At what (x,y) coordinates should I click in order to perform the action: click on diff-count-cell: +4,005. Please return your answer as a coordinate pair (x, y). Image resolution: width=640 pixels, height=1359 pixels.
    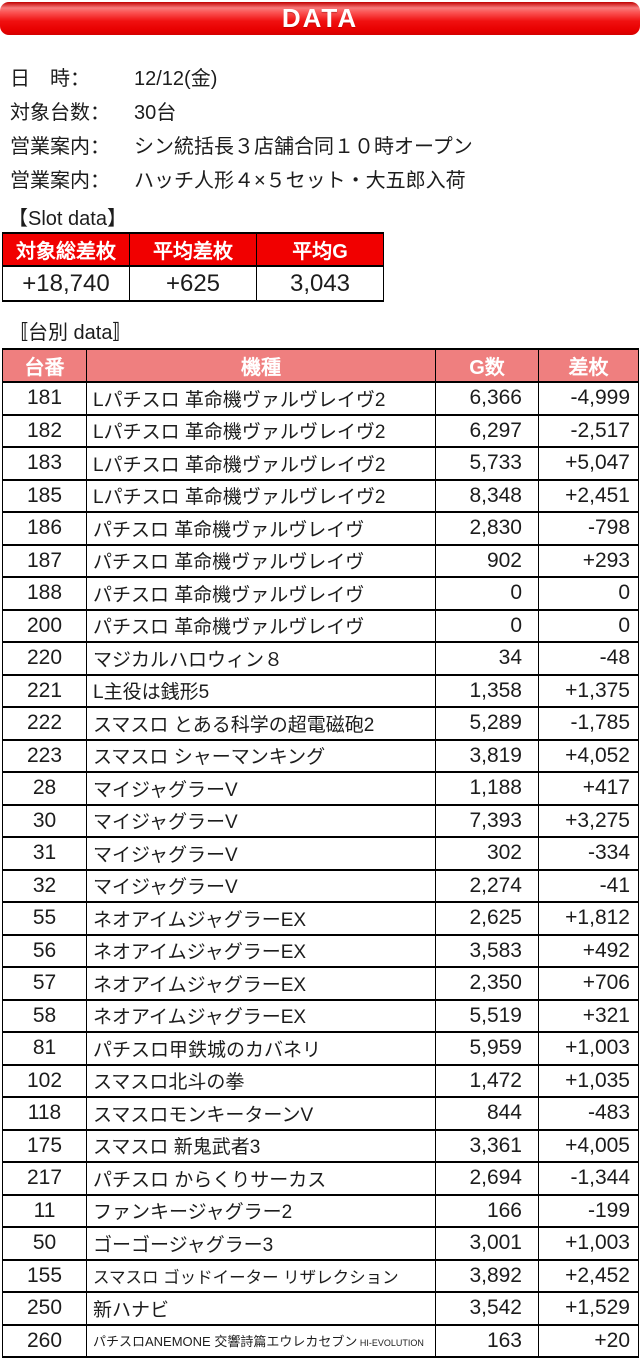
    Looking at the image, I should click on (588, 1145).